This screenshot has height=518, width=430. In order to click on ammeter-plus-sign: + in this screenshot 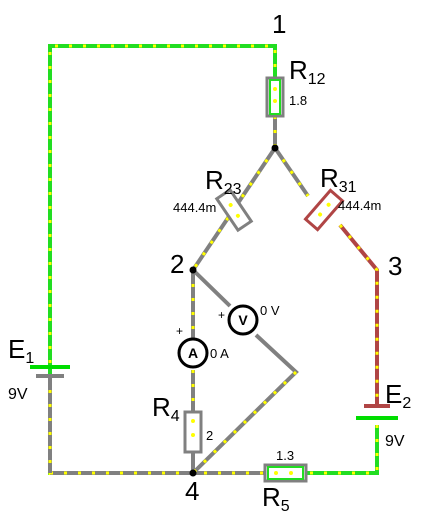, I will do `click(179, 331)`.